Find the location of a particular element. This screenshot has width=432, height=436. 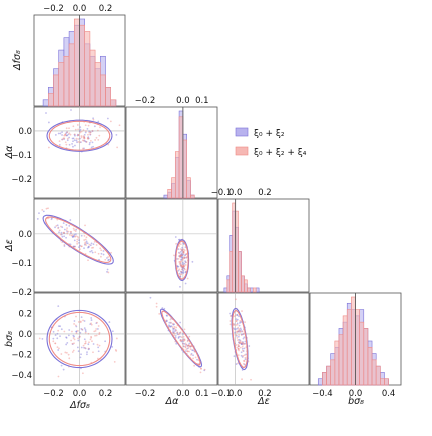

panel-frame is located at coordinates (171, 245).